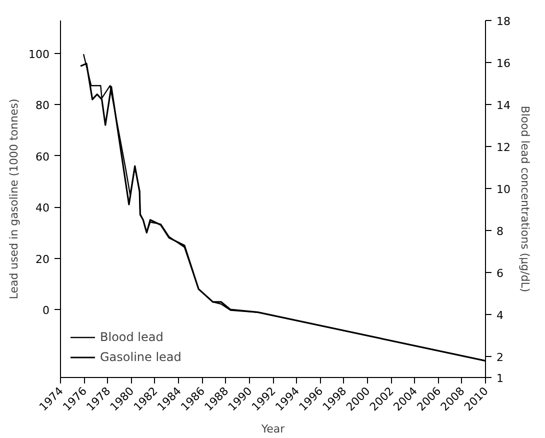 Image resolution: width=545 pixels, height=438 pixels. What do you see at coordinates (503, 21) in the screenshot?
I see `y2-tick-label: 18` at bounding box center [503, 21].